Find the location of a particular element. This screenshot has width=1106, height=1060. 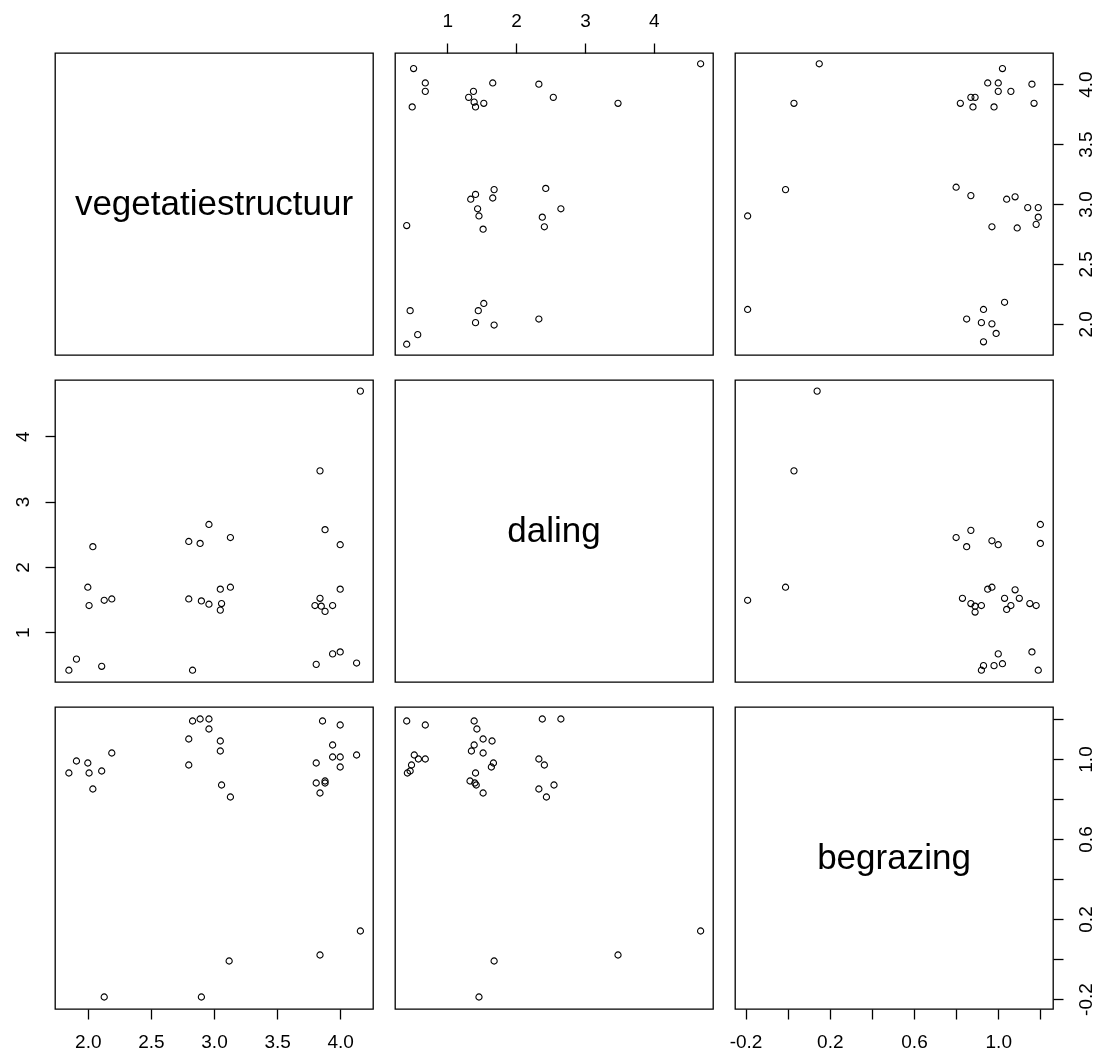

y-tick-label: 2.5 is located at coordinates (1085, 264).